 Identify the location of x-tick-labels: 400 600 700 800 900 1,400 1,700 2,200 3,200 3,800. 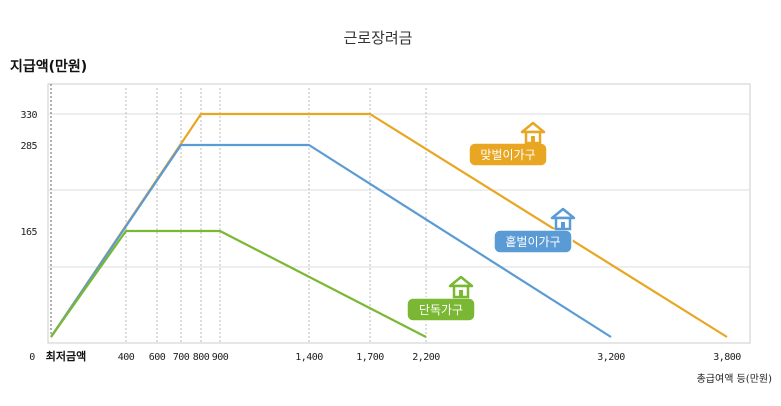
(430, 357).